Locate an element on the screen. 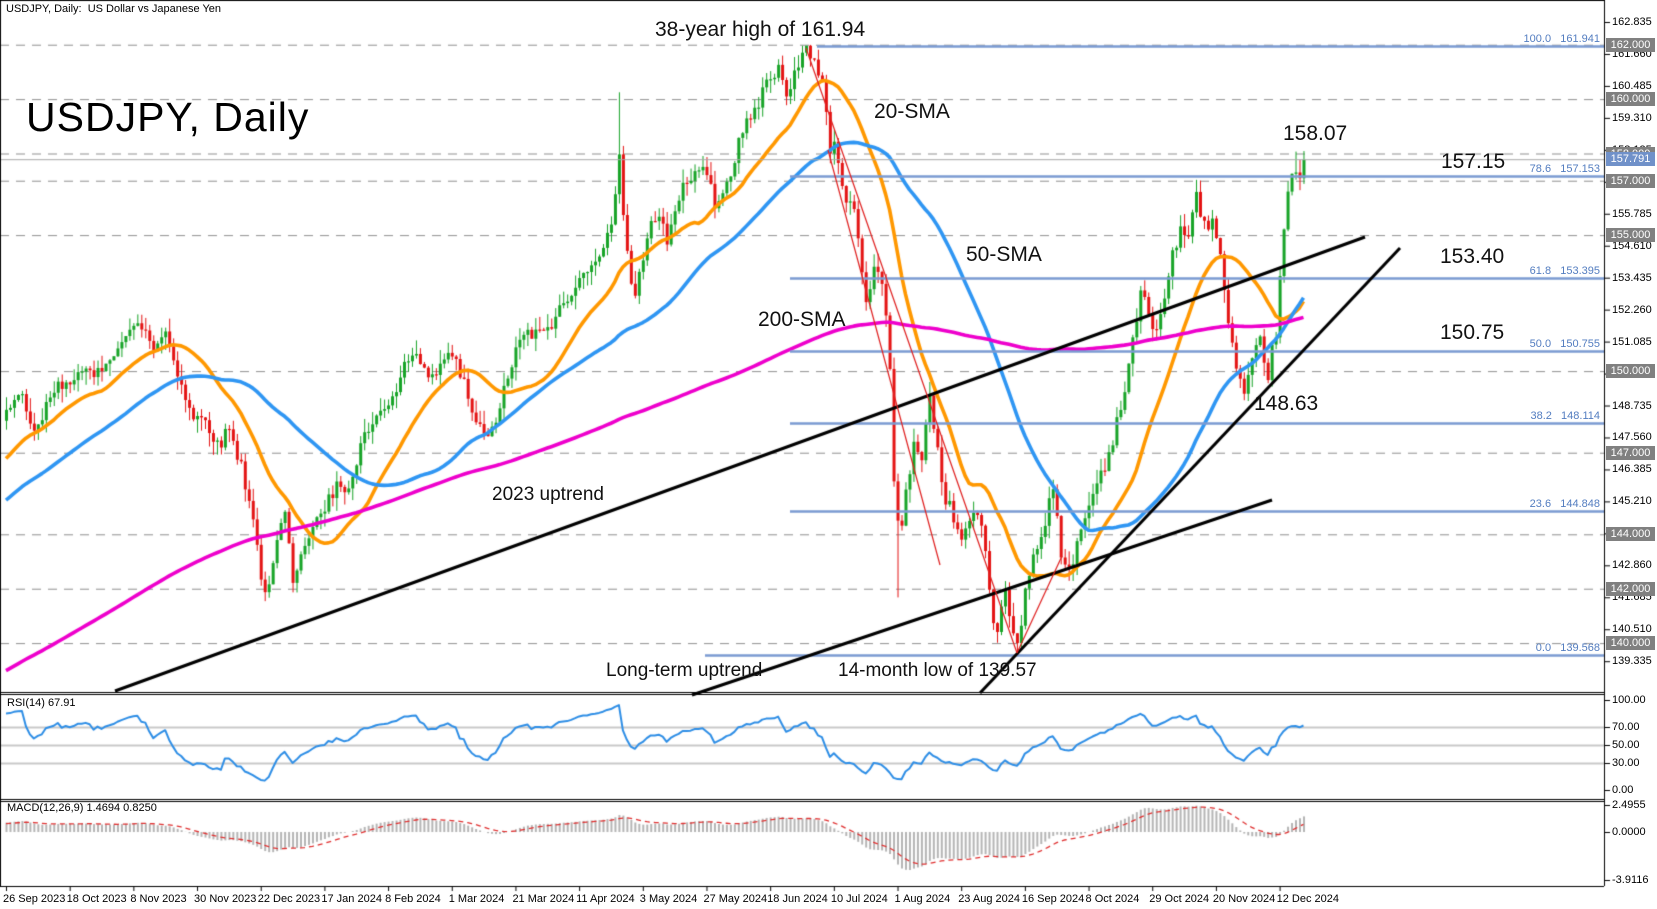 The image size is (1657, 909). date-tick-label: 29 Oct 2024 is located at coordinates (1179, 899).